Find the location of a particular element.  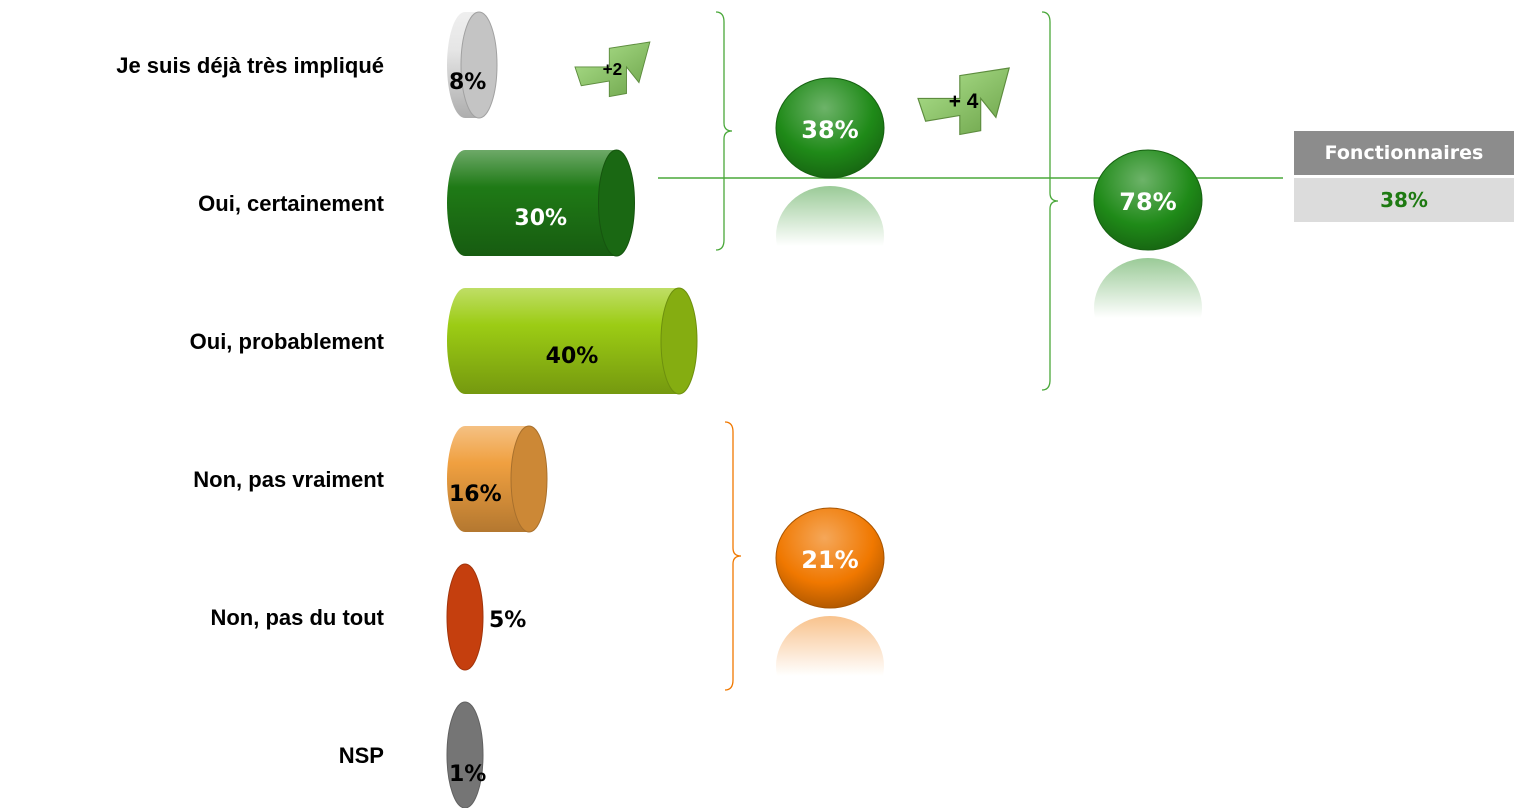

category-label: Oui, probablement is located at coordinates (287, 341).